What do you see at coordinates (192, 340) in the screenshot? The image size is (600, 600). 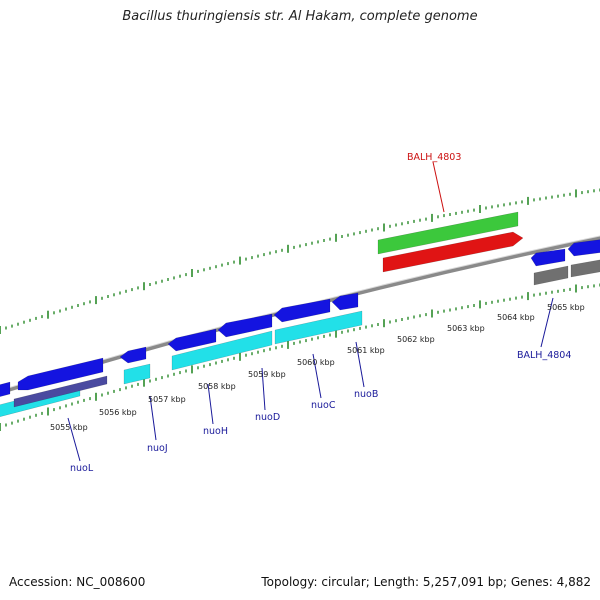 I see `feature-nuoH` at bounding box center [192, 340].